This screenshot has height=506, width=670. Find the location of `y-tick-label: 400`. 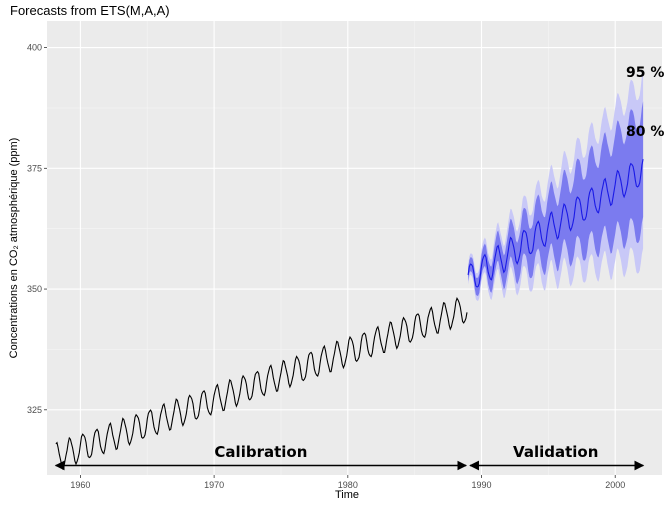

y-tick-label: 400 is located at coordinates (34, 48).